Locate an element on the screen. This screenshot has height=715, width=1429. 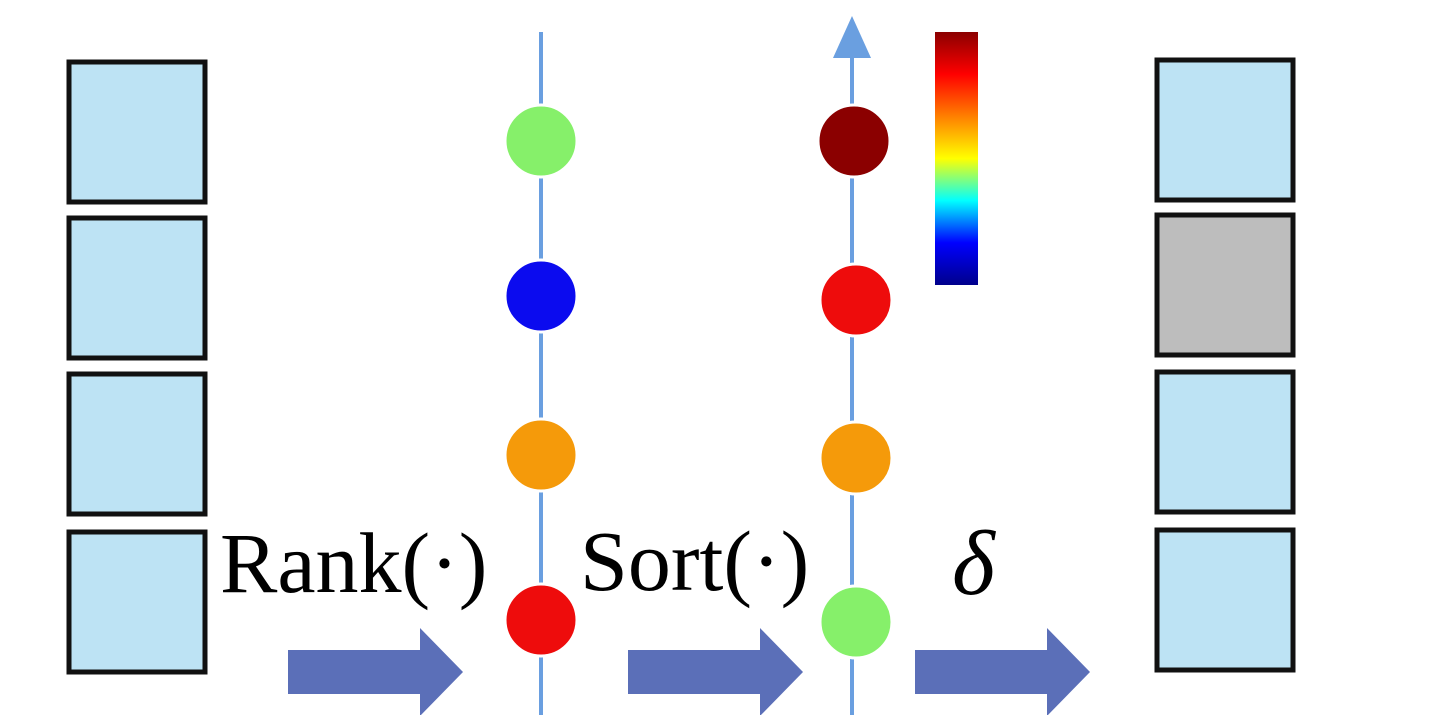
delta-label: δ is located at coordinates (974, 563).